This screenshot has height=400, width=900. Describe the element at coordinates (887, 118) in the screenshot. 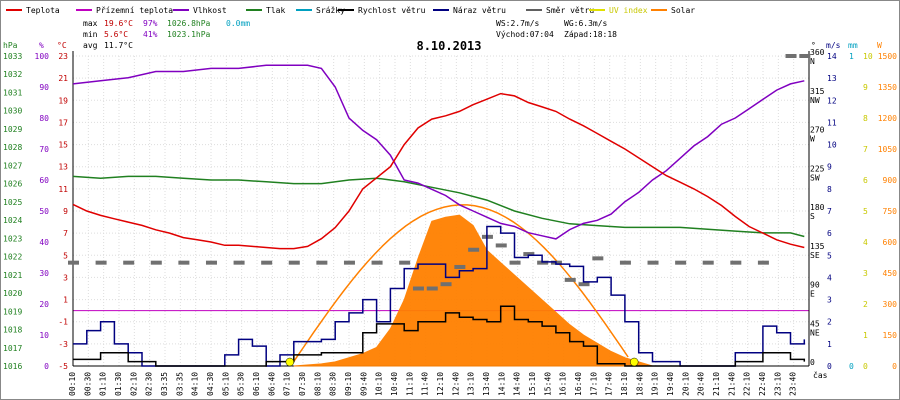

I see `axis-tick-solar: 1200` at that location.